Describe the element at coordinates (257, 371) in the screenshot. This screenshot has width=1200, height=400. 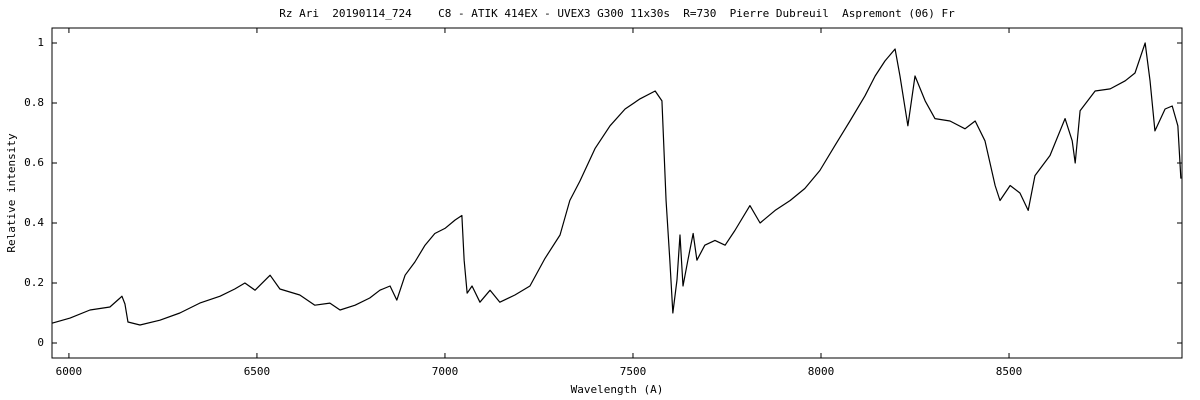
I see `x-tick-label: 6500` at that location.